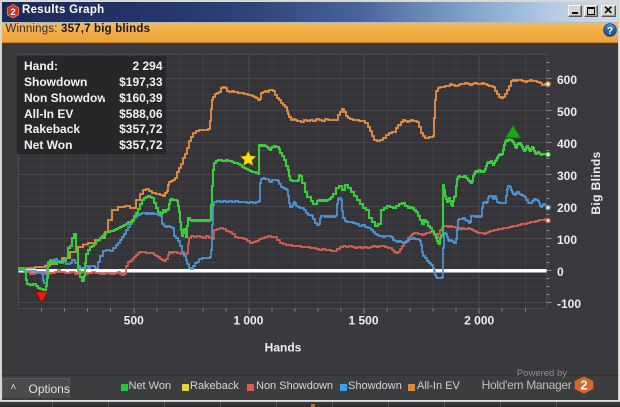 The width and height of the screenshot is (620, 407). What do you see at coordinates (596, 182) in the screenshot?
I see `svg-text: Big Blinds` at bounding box center [596, 182].